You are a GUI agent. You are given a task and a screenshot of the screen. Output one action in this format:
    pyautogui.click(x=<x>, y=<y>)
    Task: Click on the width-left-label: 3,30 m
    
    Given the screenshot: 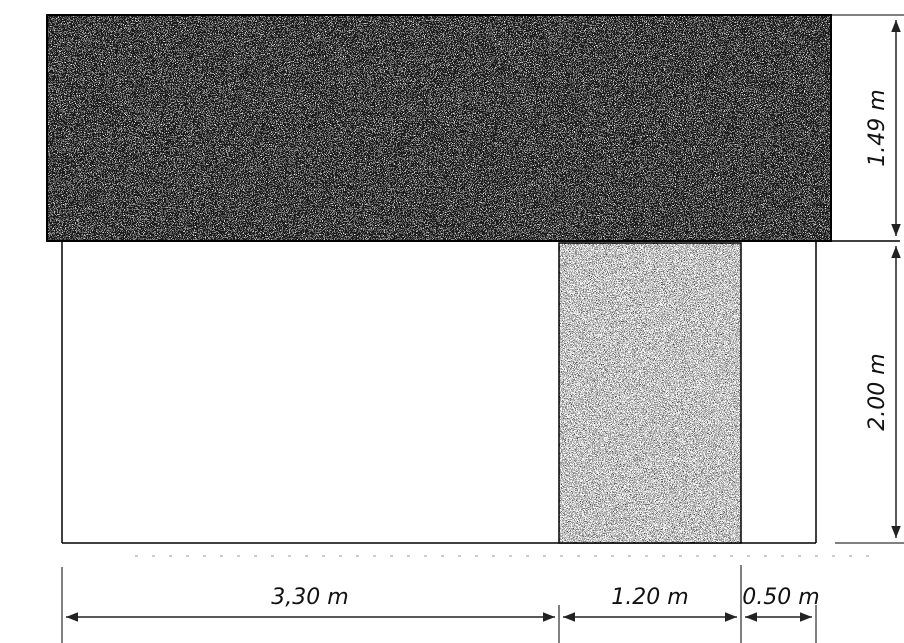 What is the action you would take?
    pyautogui.click(x=309, y=597)
    